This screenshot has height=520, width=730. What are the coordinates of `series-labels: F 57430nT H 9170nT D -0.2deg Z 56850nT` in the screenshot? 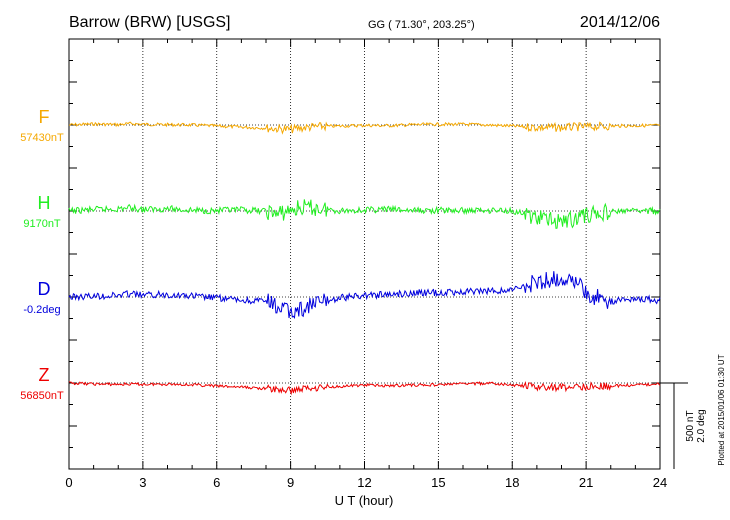 It's located at (42, 254).